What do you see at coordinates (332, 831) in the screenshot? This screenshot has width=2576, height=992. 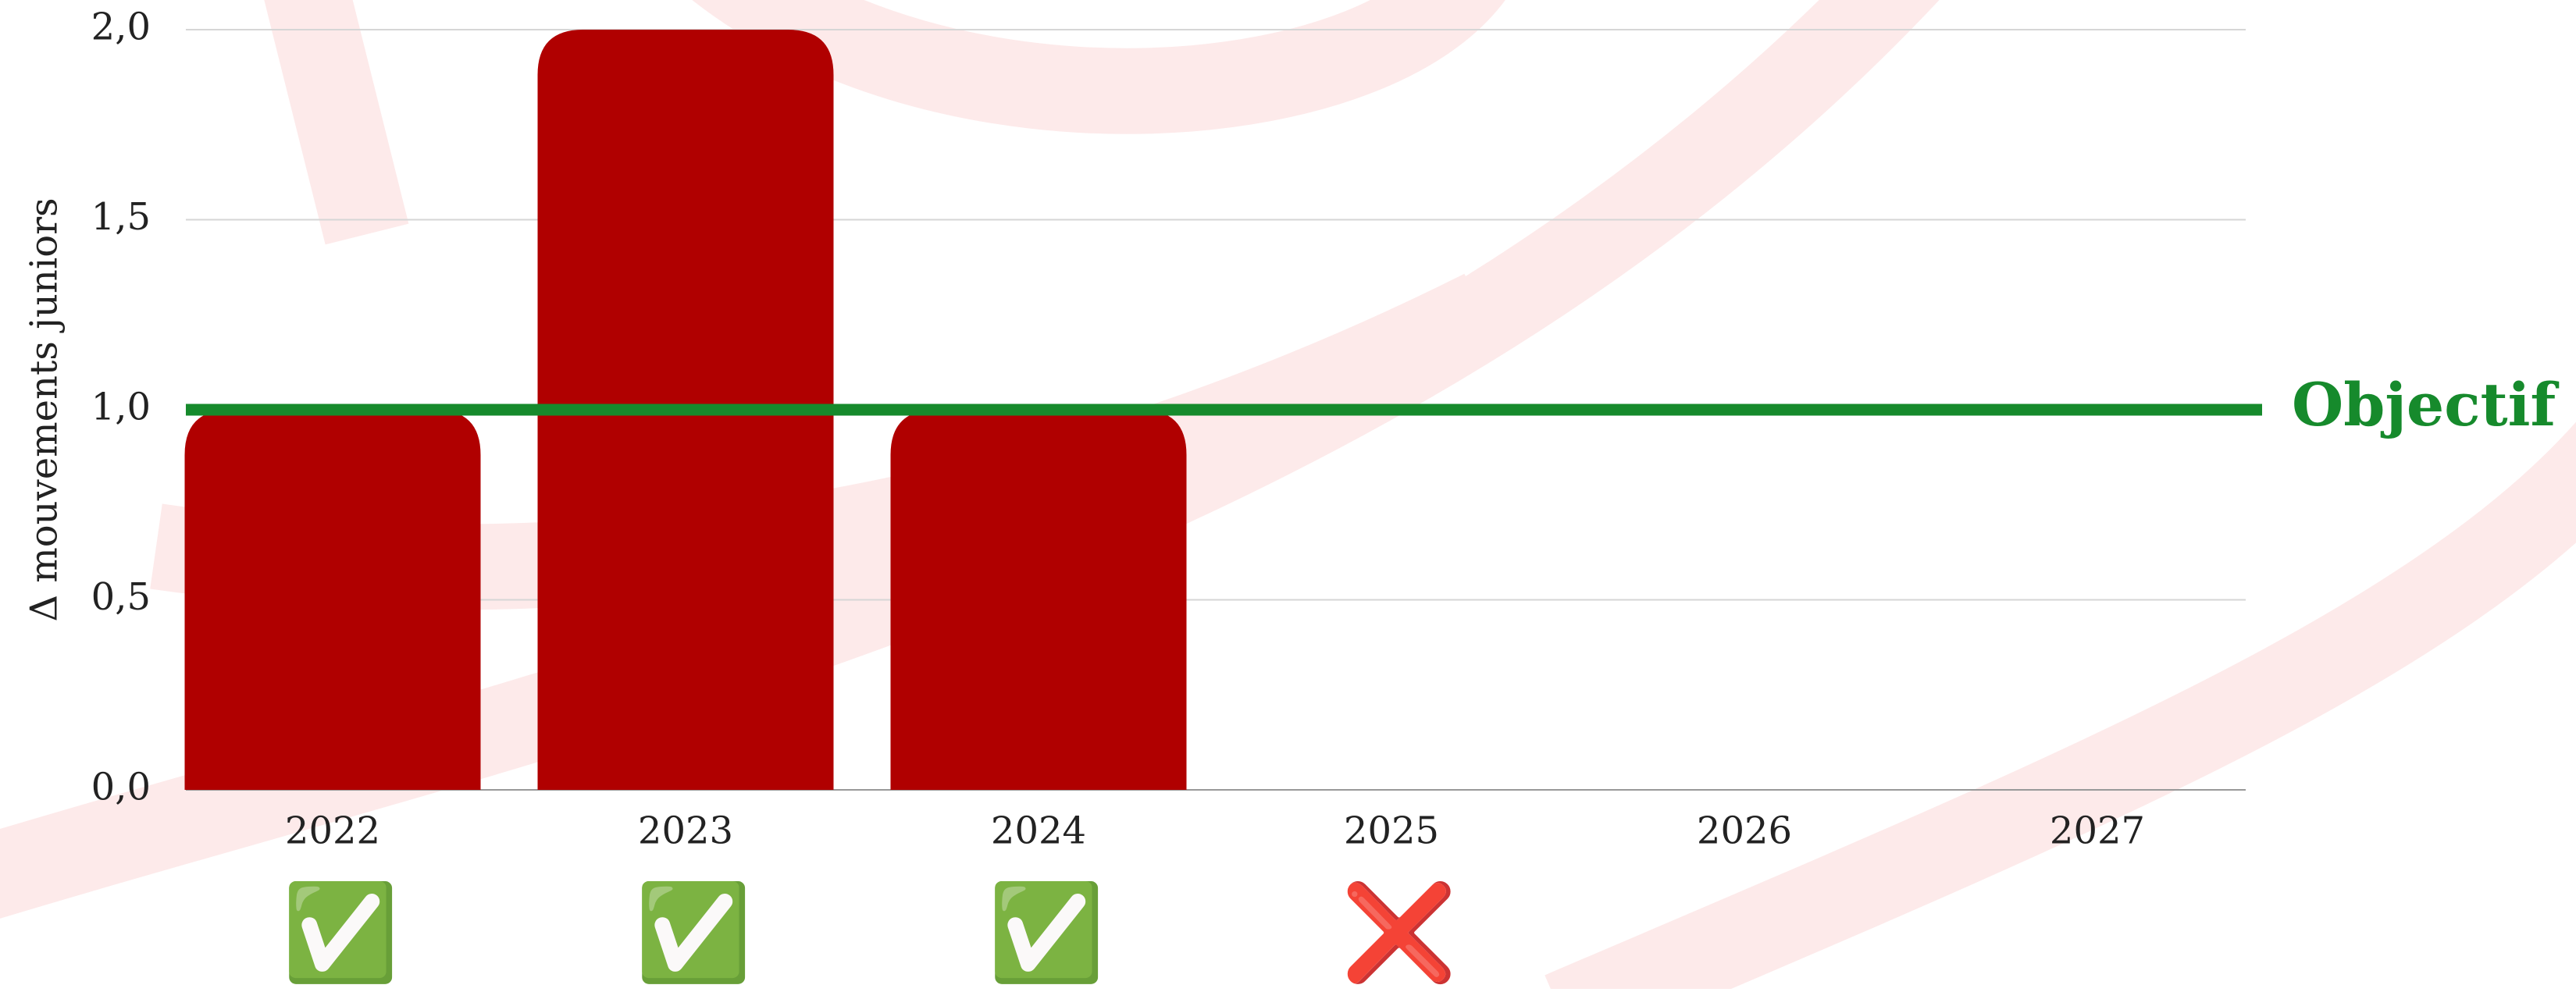 I see `x-tick-label: 2022` at bounding box center [332, 831].